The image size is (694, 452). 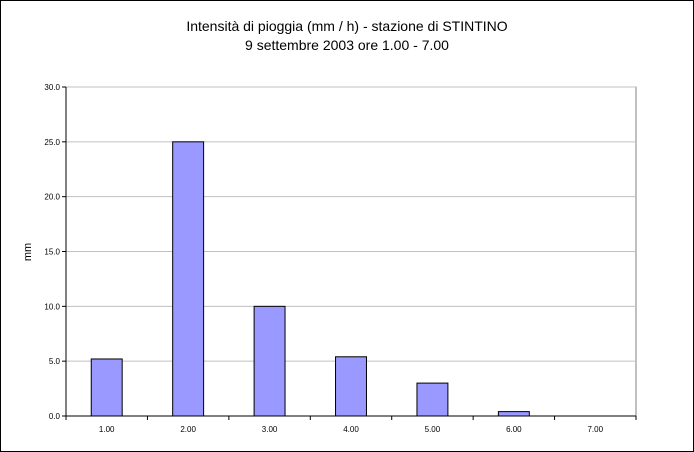 I want to click on x-tick-labels: 1.00 2.00 3.00 4.00 5.00 6.00 7.00, so click(x=351, y=429).